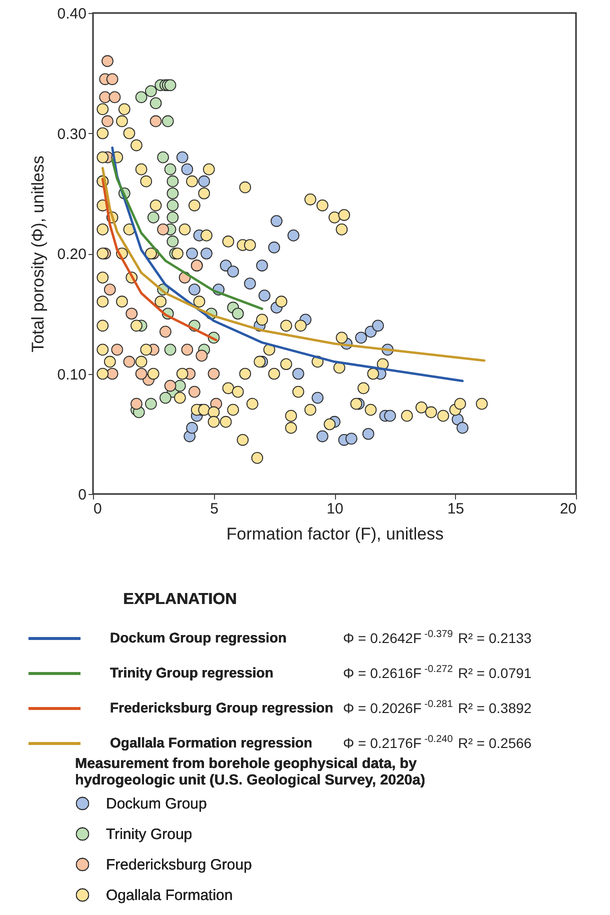 The height and width of the screenshot is (915, 610). What do you see at coordinates (437, 742) in the screenshot?
I see `text: Φ = 0.2176F-0.240 R² = 0.2566` at bounding box center [437, 742].